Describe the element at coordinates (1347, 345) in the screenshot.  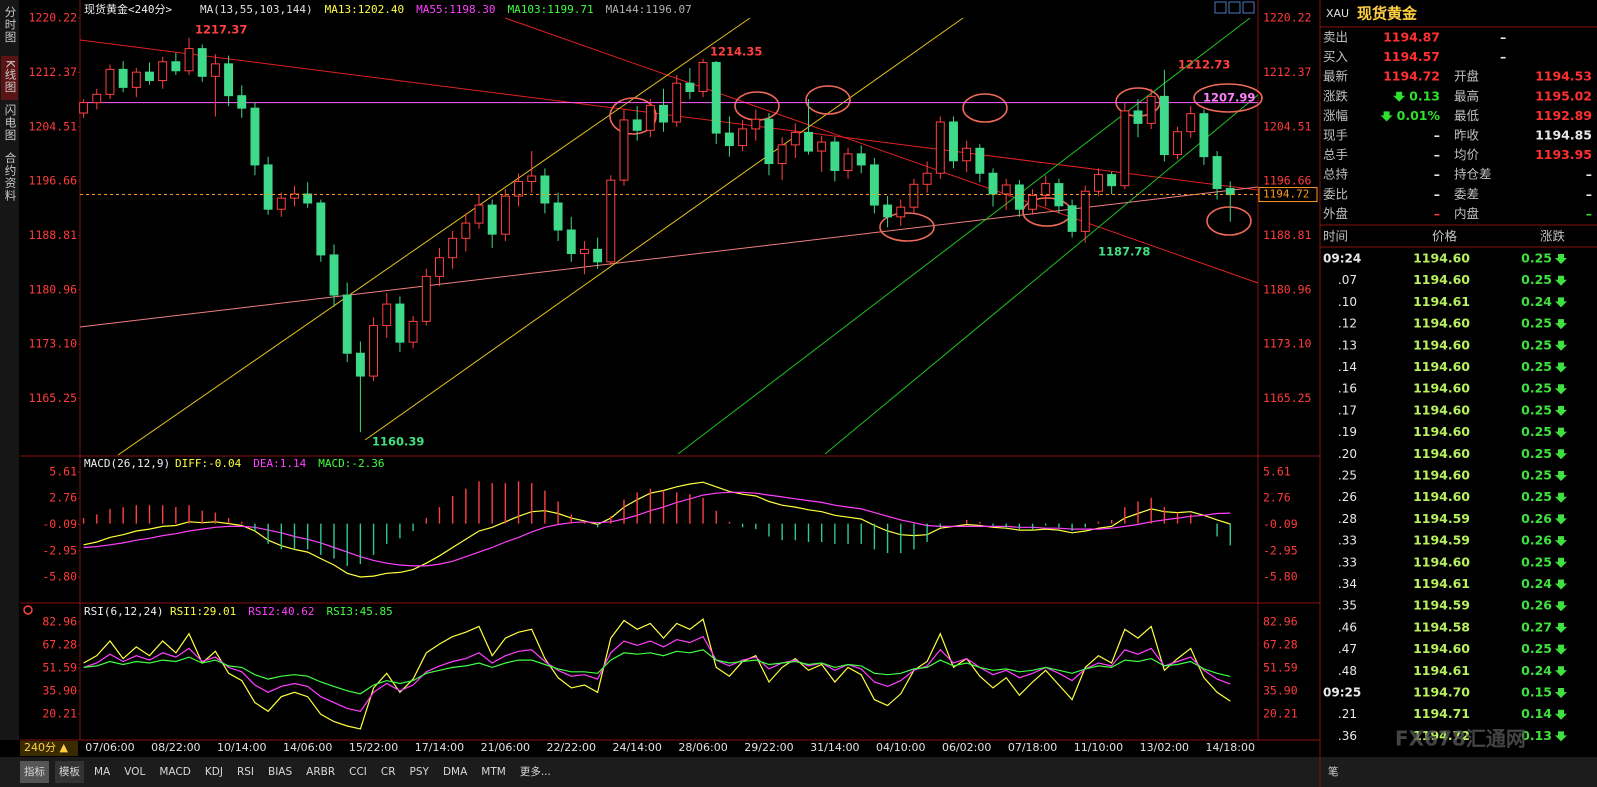
I see `trade-time: .13` at that location.